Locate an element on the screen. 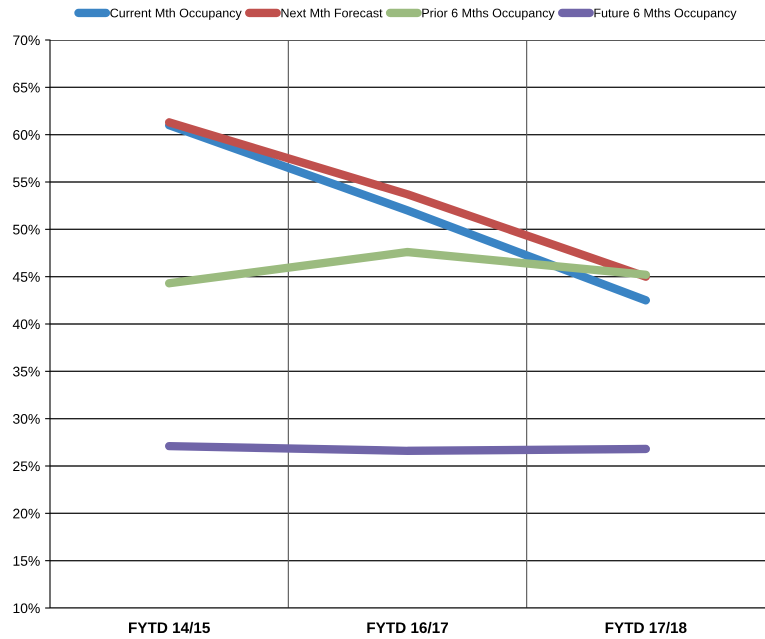  y-tick-label: 15% is located at coordinates (27, 561).